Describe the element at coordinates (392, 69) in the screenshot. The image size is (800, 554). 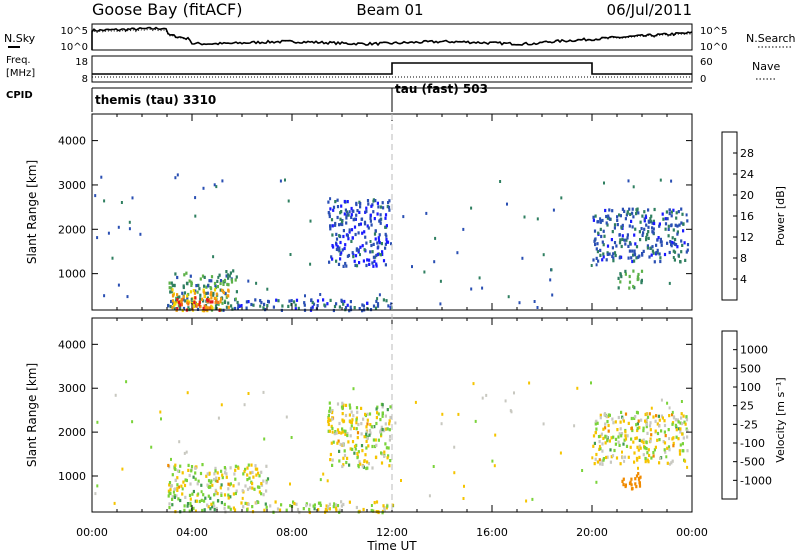
I see `freq-panel-frame` at that location.